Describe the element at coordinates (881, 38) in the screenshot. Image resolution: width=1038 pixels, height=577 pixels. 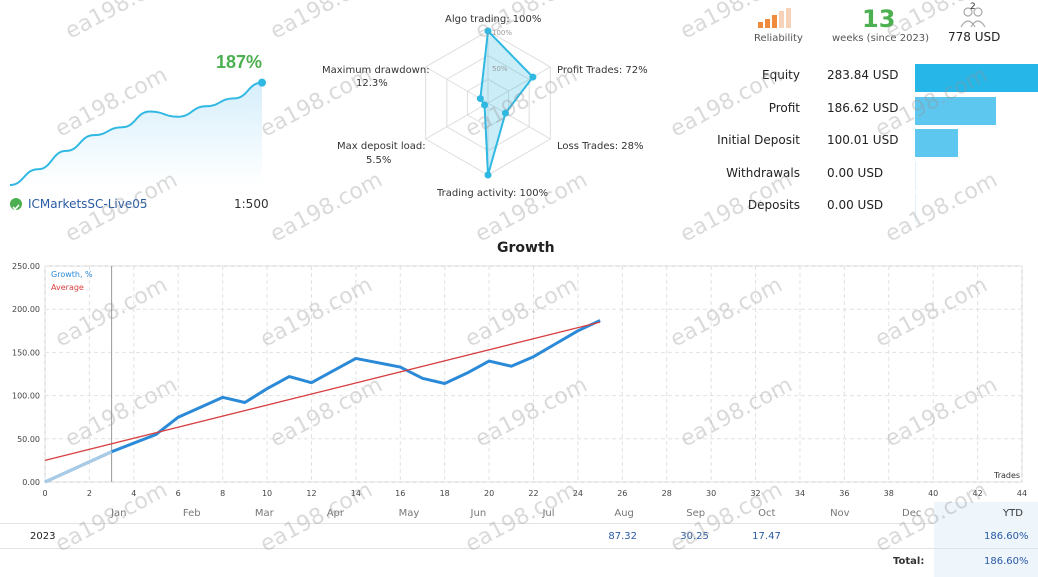
I see `weeks-label: weeks (since 2023)` at that location.